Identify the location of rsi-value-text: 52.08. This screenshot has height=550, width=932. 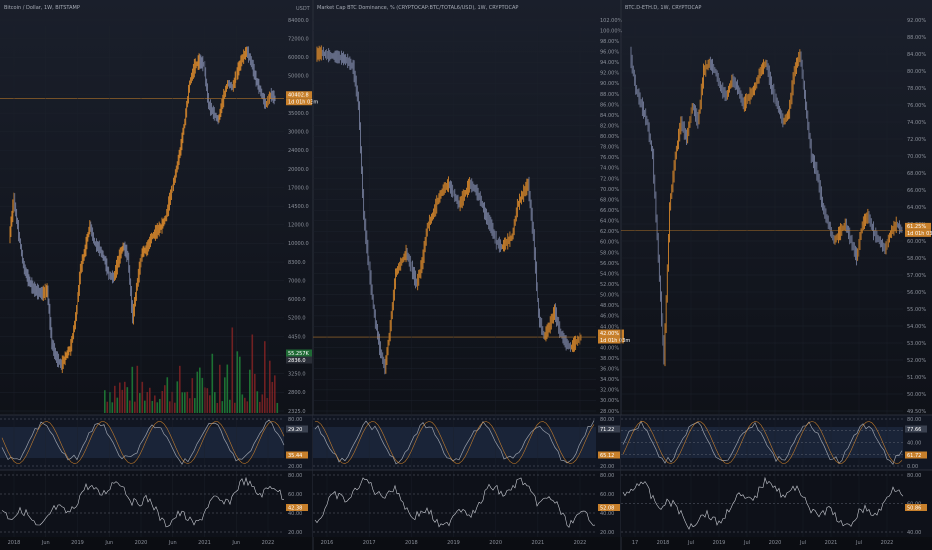
(607, 508).